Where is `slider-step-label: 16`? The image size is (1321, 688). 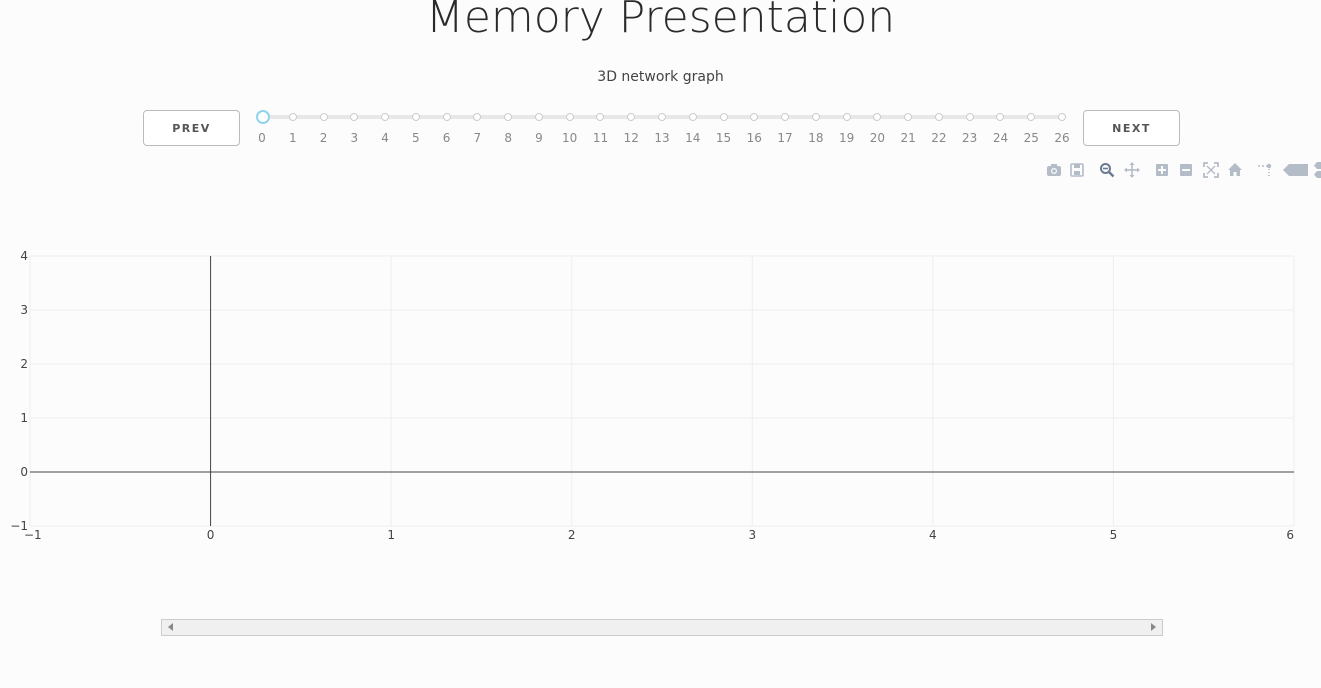
slider-step-label: 16 is located at coordinates (754, 138).